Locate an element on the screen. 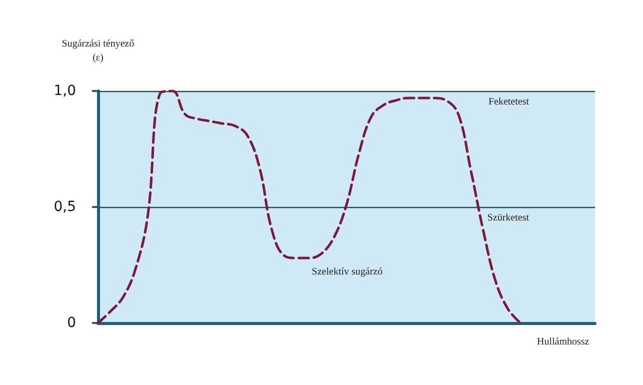 The width and height of the screenshot is (643, 385). ref-line-label: Feketetest is located at coordinates (509, 102).